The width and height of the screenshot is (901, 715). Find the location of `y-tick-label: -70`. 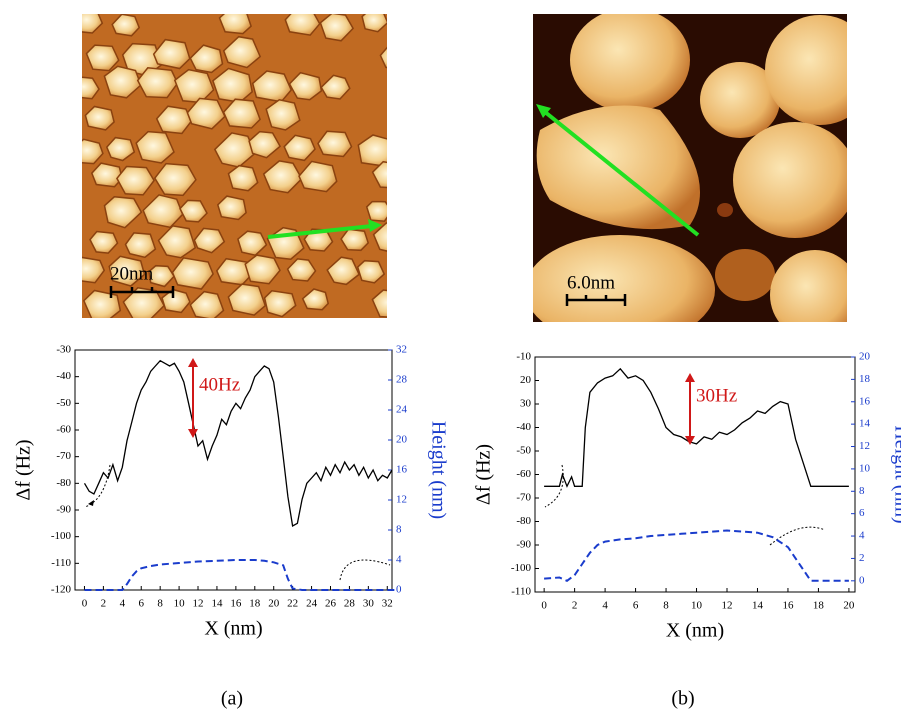

y-tick-label: -70 is located at coordinates (523, 498).